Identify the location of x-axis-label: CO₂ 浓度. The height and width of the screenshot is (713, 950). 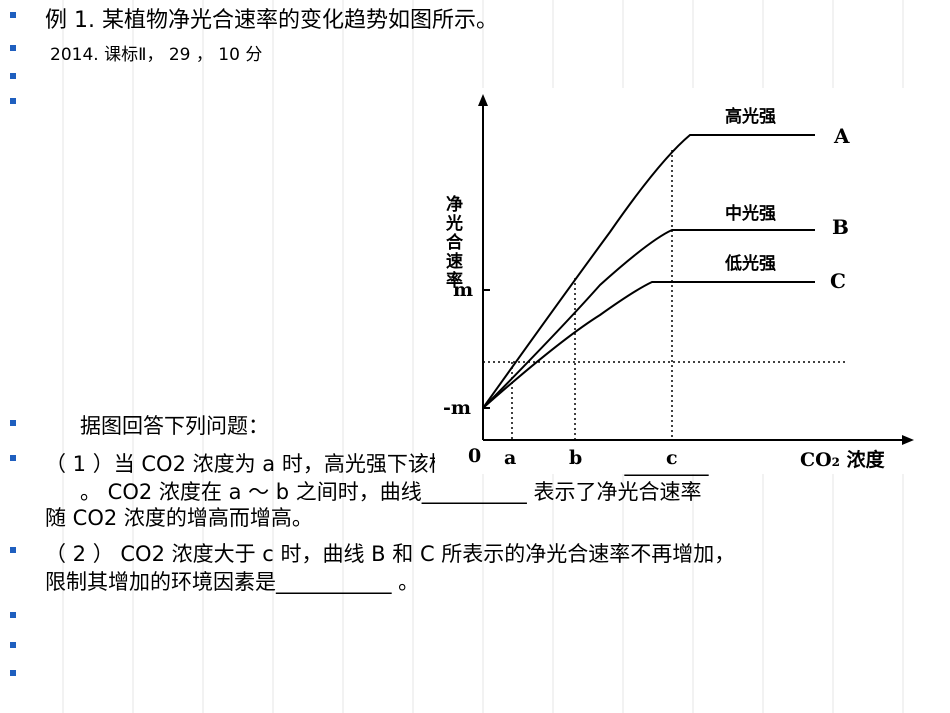
(843, 459).